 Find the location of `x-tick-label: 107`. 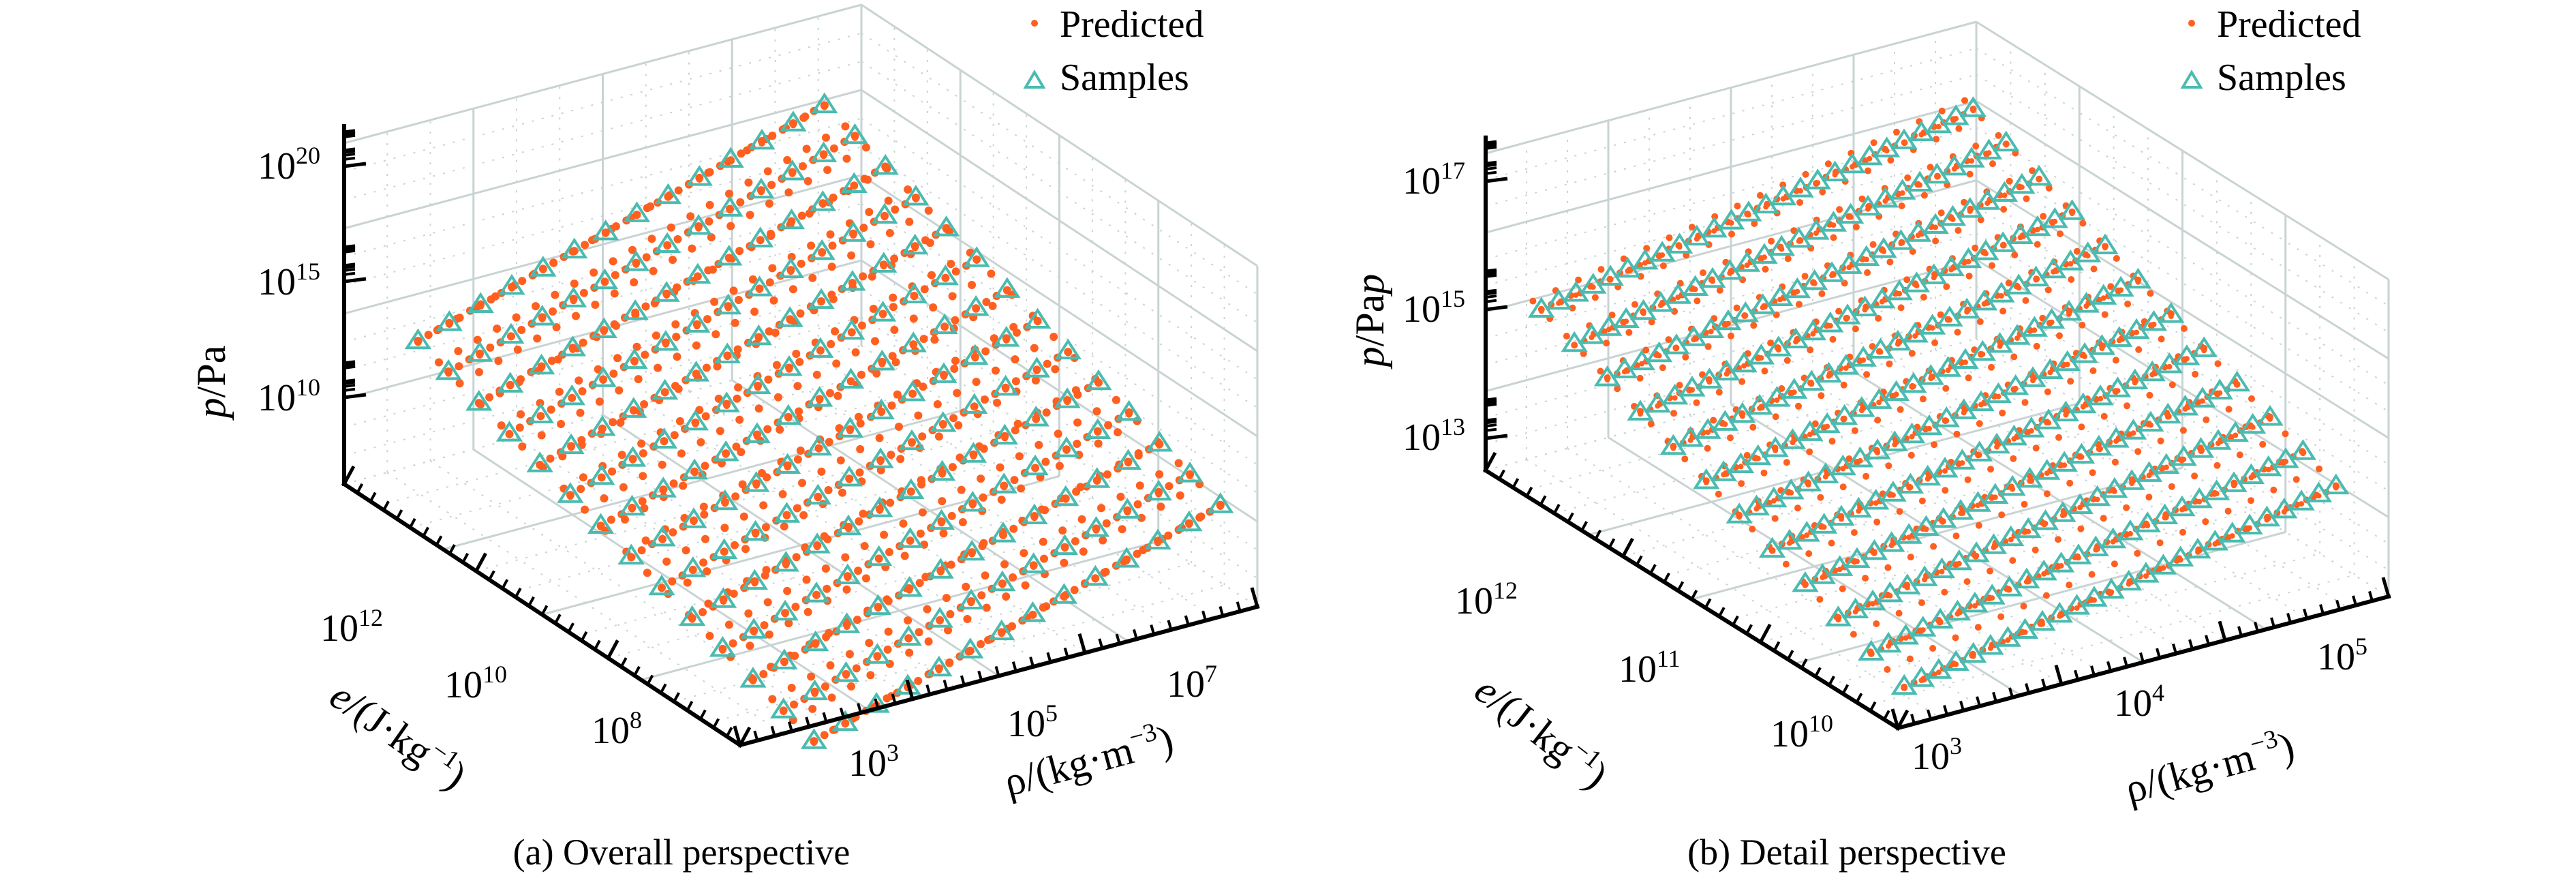

x-tick-label: 107 is located at coordinates (1192, 683).